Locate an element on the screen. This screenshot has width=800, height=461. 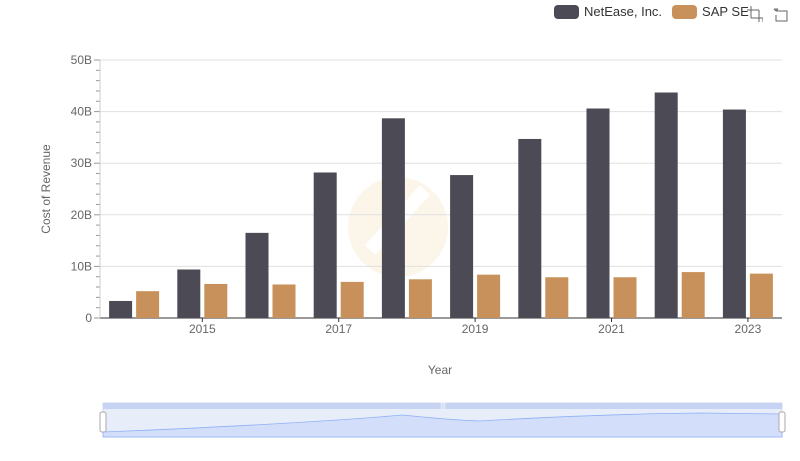
bar-netease-2020 is located at coordinates (530, 228).